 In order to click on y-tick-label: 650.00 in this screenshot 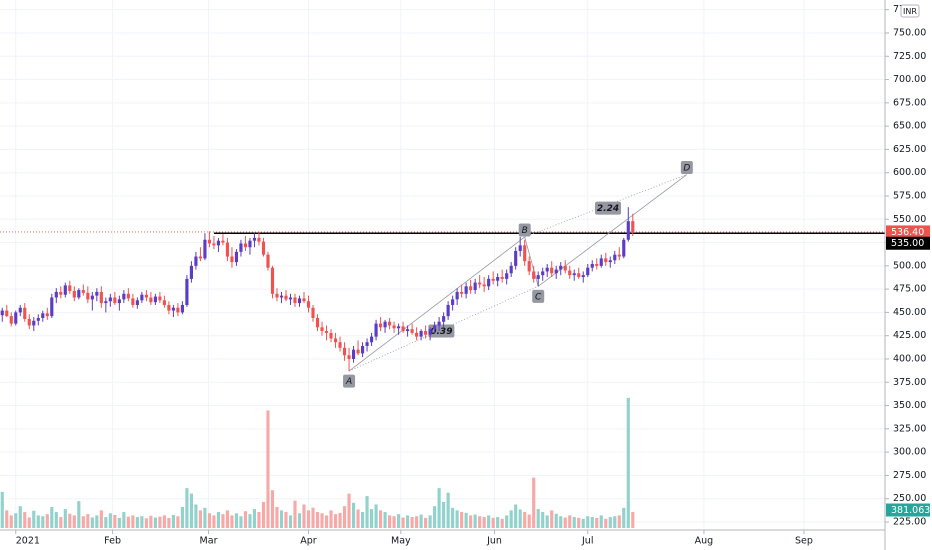, I will do `click(909, 126)`.